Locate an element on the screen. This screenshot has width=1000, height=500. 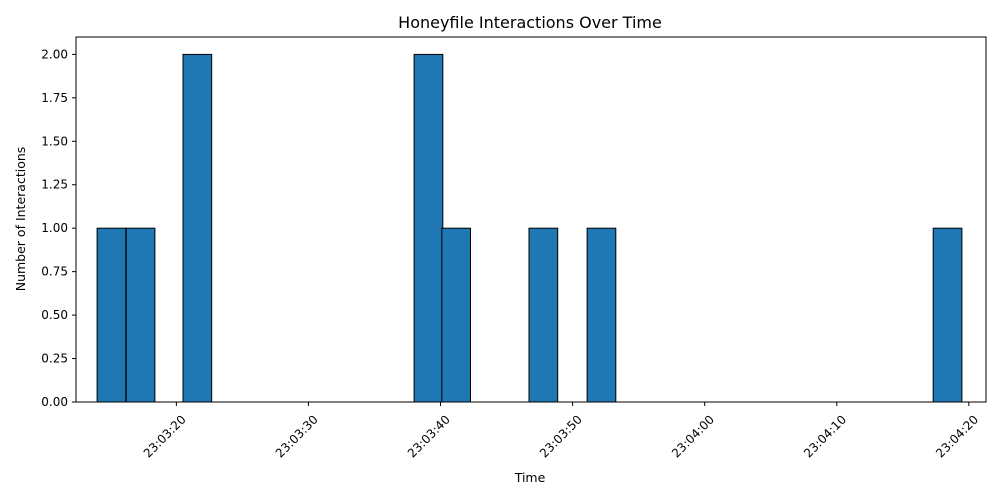
y-tick-label: 1.25 is located at coordinates (54, 185).